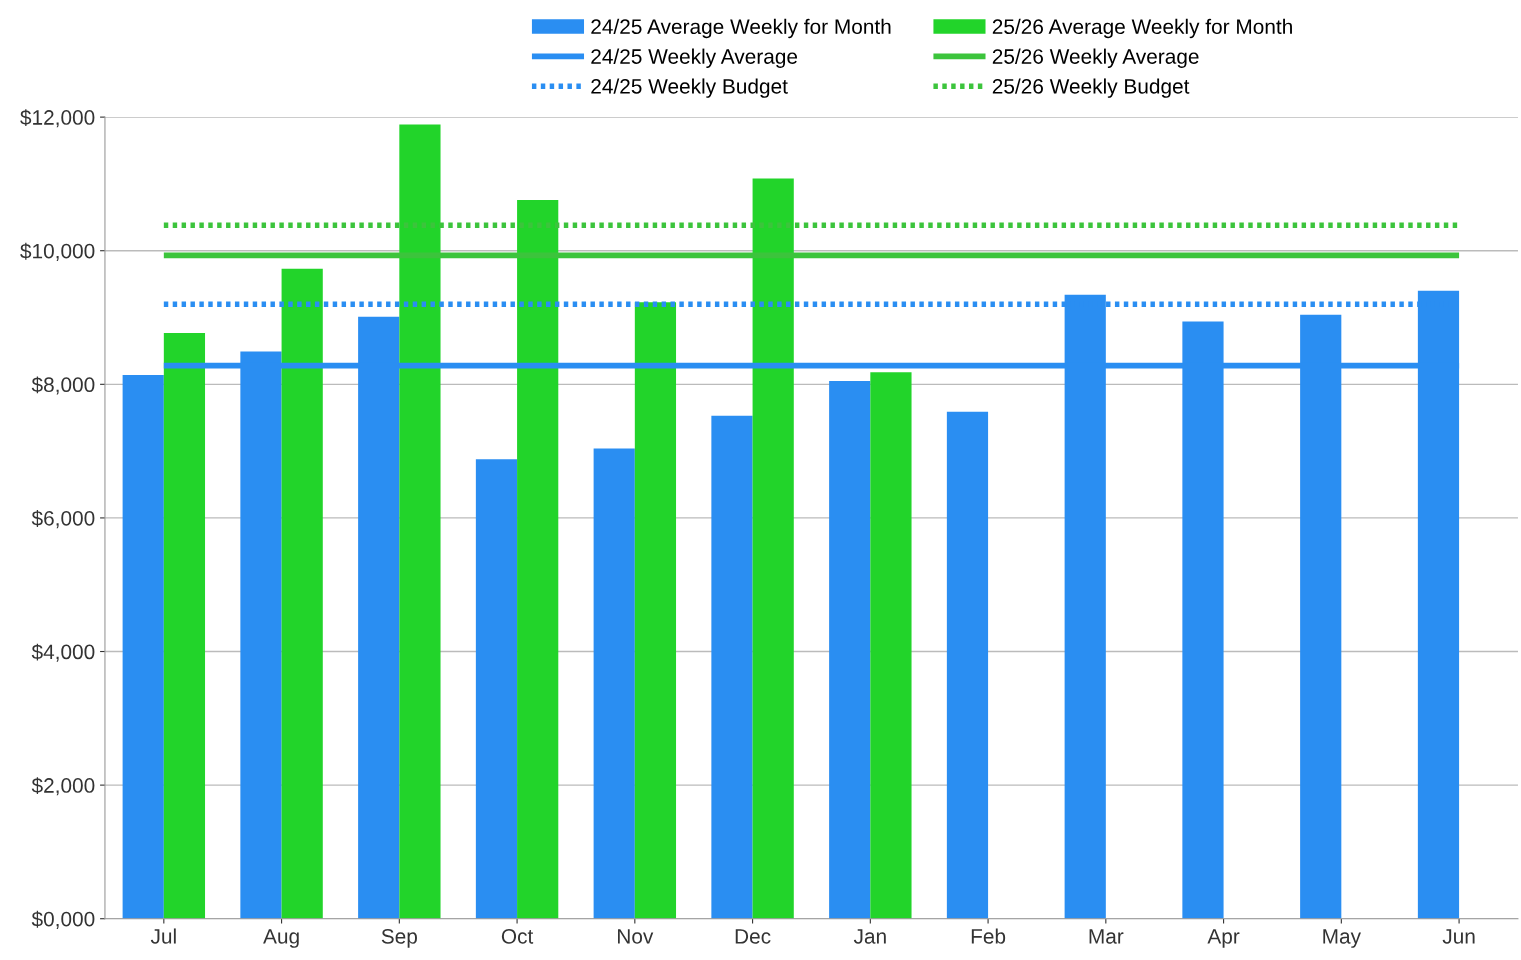 The image size is (1521, 960). What do you see at coordinates (689, 88) in the screenshot?
I see `legend-label: 24/25 Weekly Budget` at bounding box center [689, 88].